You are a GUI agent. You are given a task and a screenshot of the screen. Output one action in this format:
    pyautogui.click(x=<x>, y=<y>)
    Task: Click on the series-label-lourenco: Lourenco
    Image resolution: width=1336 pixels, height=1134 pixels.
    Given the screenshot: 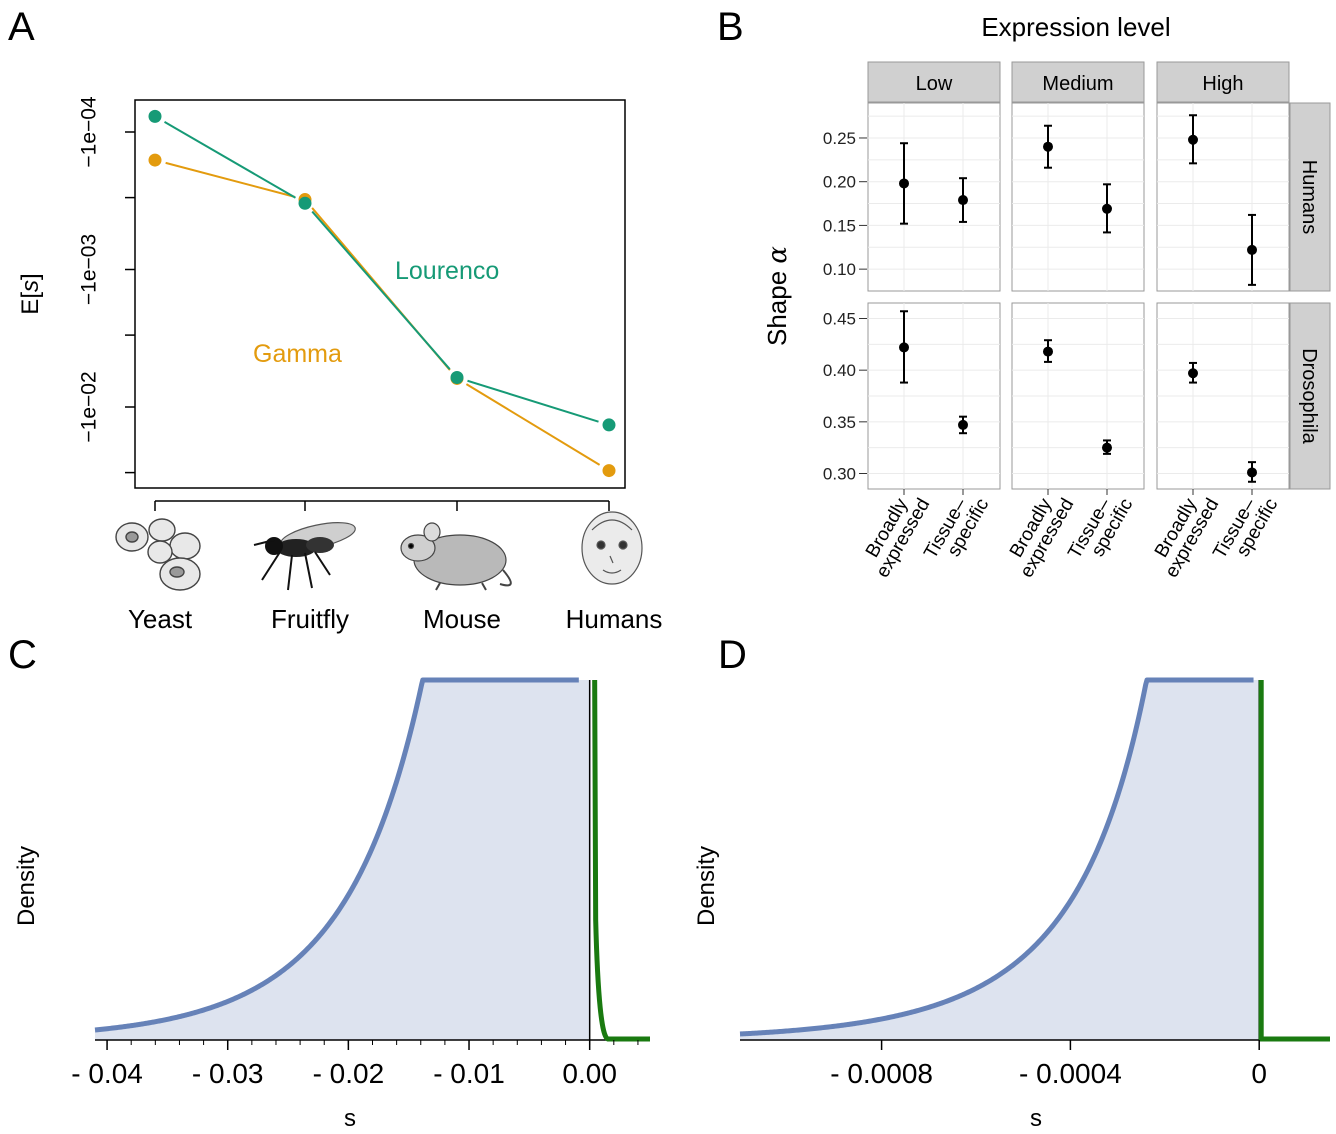 What is the action you would take?
    pyautogui.click(x=447, y=271)
    